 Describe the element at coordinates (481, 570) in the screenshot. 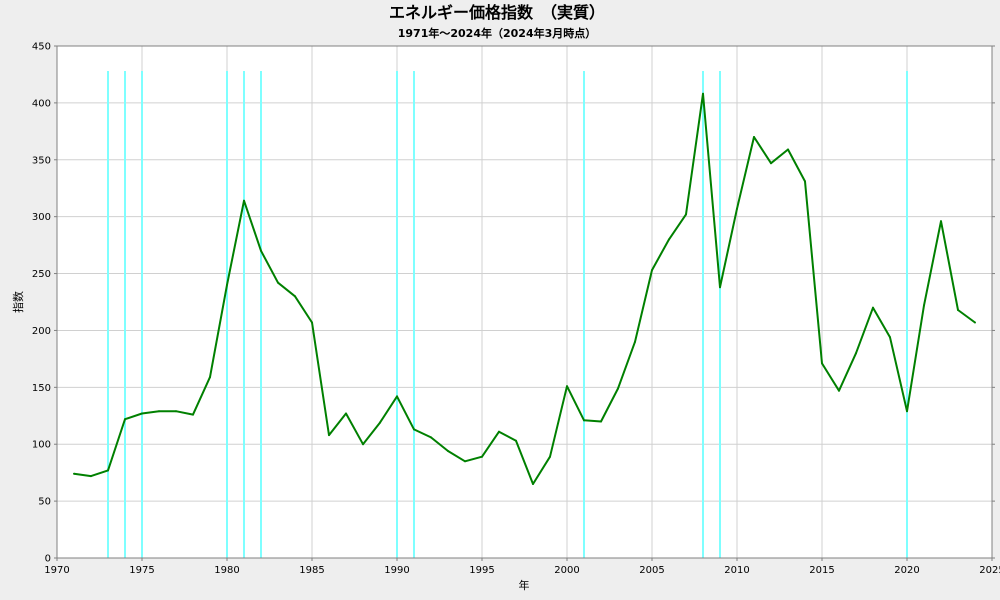

I see `x-tick-label: 1995` at that location.